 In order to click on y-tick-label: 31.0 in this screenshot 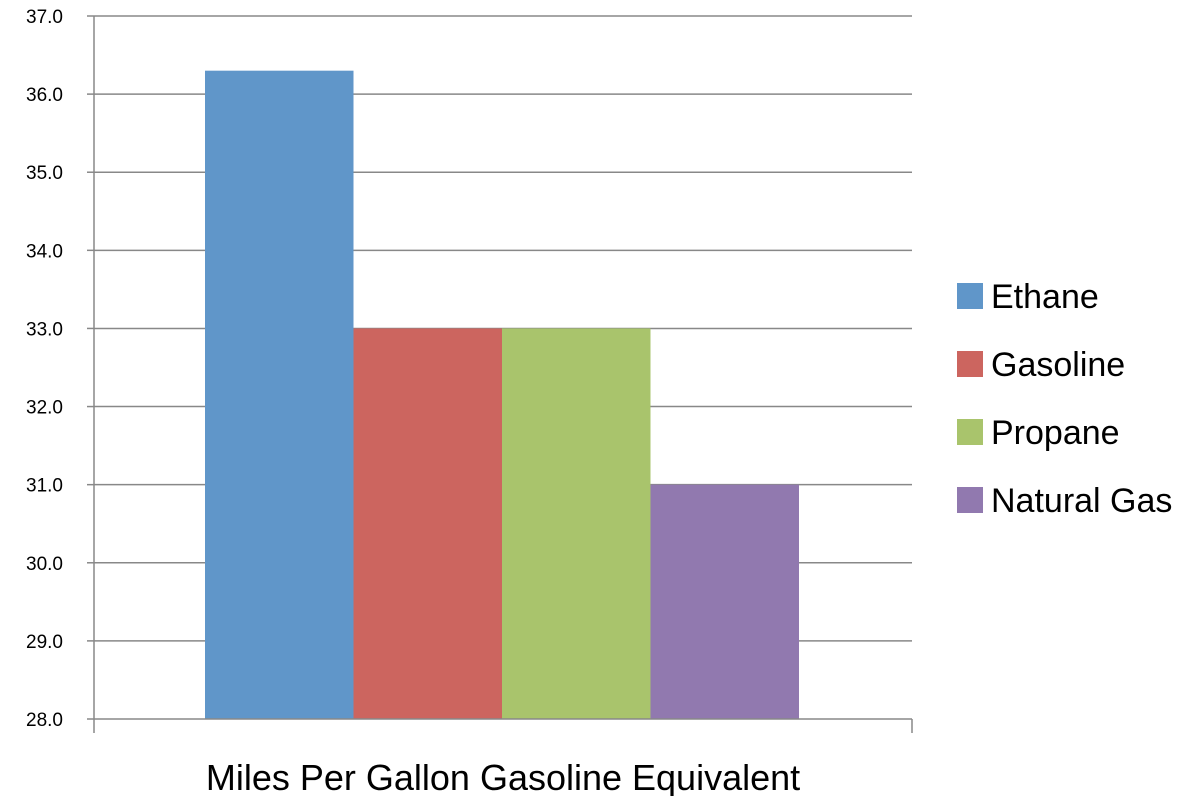, I will do `click(44, 486)`.